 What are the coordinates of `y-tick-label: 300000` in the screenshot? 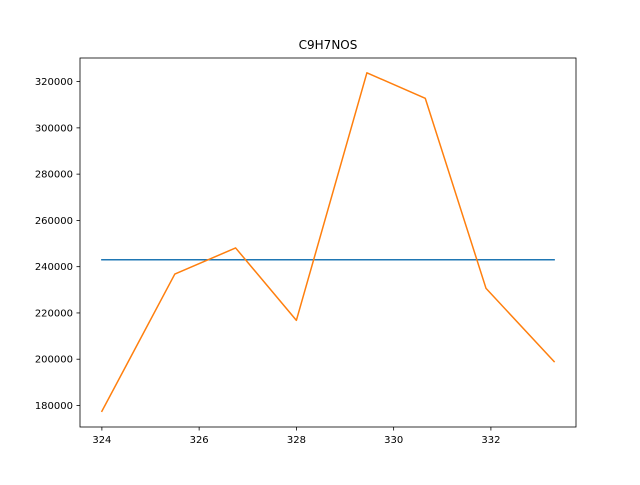 It's located at (54, 128).